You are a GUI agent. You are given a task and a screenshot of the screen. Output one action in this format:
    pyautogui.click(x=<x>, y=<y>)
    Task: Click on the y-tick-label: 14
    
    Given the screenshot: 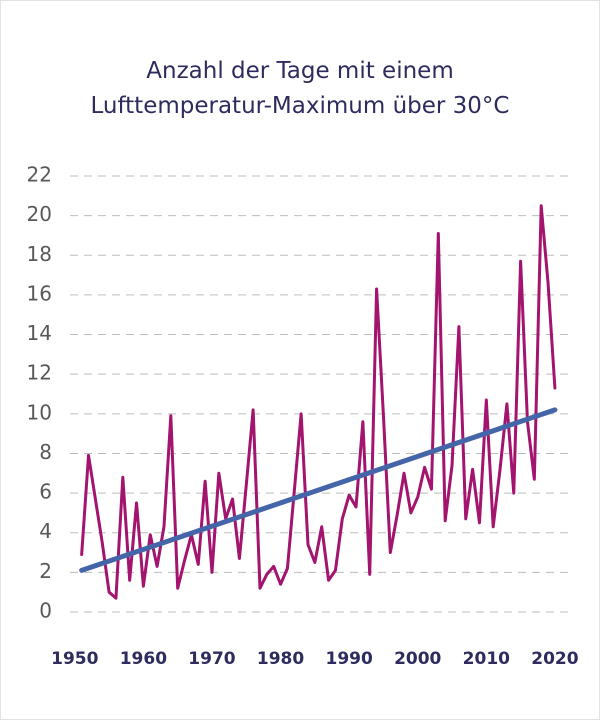 What is the action you would take?
    pyautogui.click(x=39, y=333)
    